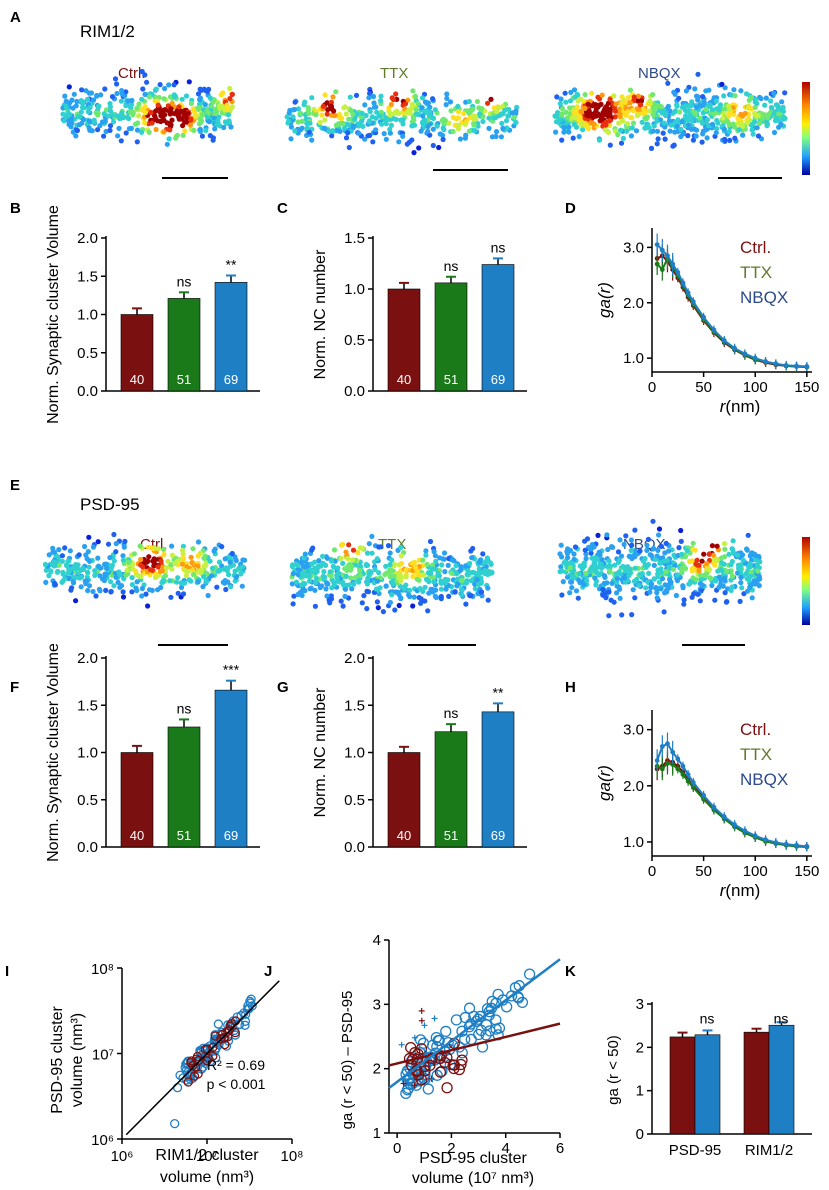 Image resolution: width=829 pixels, height=1190 pixels. What do you see at coordinates (354, 705) in the screenshot?
I see `panel-g-y-tick-label: 1.5` at bounding box center [354, 705].